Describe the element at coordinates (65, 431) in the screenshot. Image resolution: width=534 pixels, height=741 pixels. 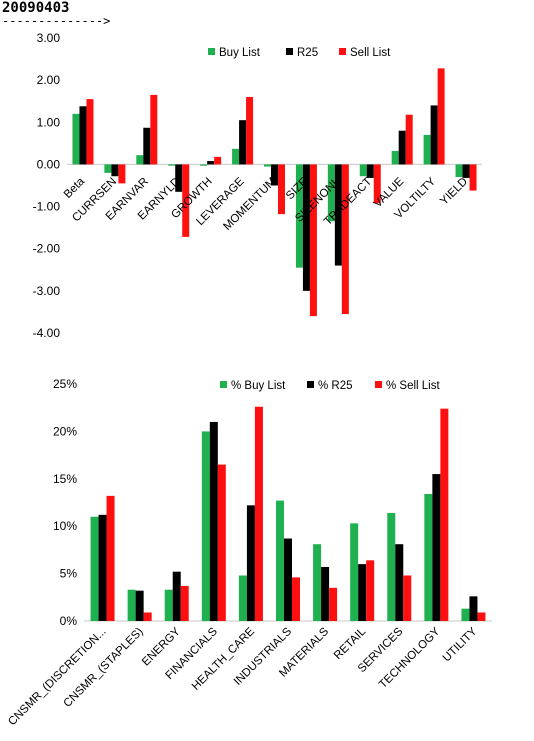
I see `y-tick-label: 20%` at that location.